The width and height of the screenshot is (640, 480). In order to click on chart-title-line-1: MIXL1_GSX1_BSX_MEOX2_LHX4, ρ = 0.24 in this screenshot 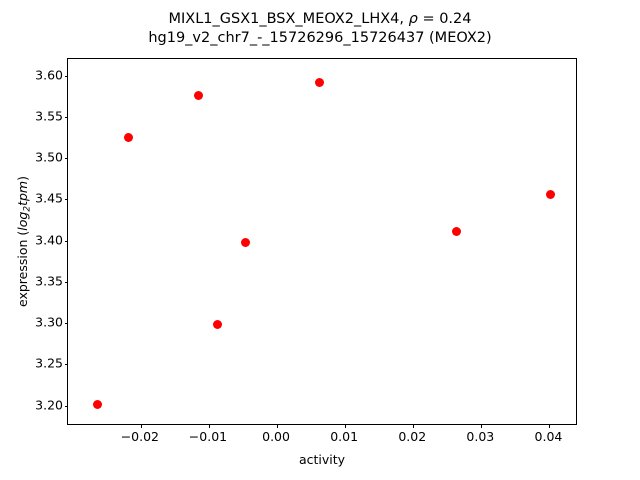, I will do `click(320, 19)`.